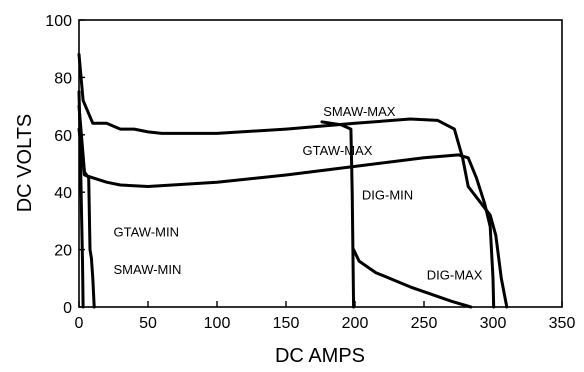 The width and height of the screenshot is (584, 372). What do you see at coordinates (79, 323) in the screenshot?
I see `x-tick-label: 0` at bounding box center [79, 323].